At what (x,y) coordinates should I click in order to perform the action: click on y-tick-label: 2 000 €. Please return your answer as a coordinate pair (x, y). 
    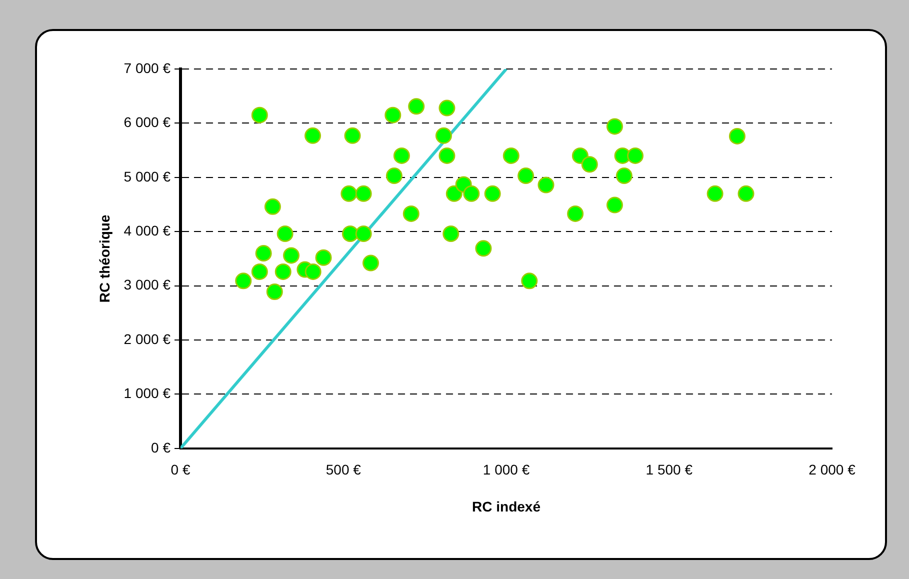
    Looking at the image, I should click on (147, 338).